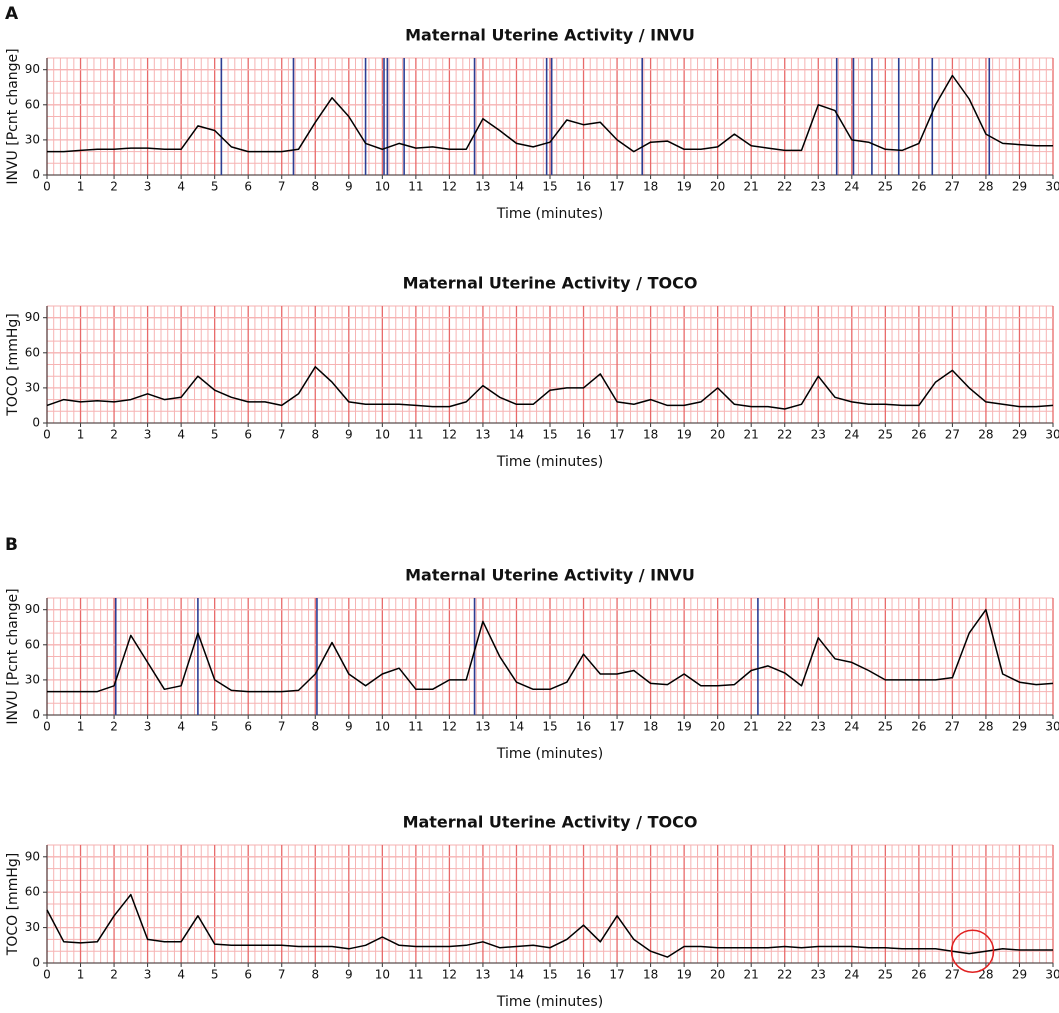 The image size is (1059, 1013). What do you see at coordinates (382, 727) in the screenshot?
I see `x-tick-label: 10` at bounding box center [382, 727].